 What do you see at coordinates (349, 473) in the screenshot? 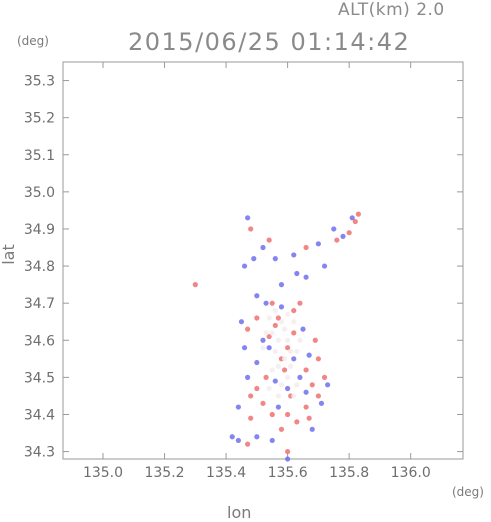
I see `x-tick-label: 135.8` at bounding box center [349, 473].